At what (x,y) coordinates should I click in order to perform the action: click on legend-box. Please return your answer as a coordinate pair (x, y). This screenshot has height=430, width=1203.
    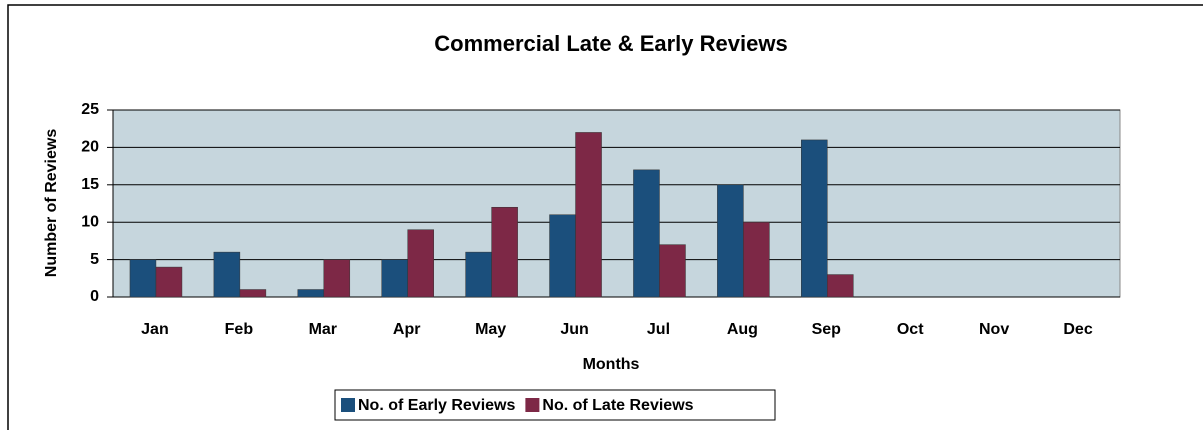
    Looking at the image, I should click on (555, 405).